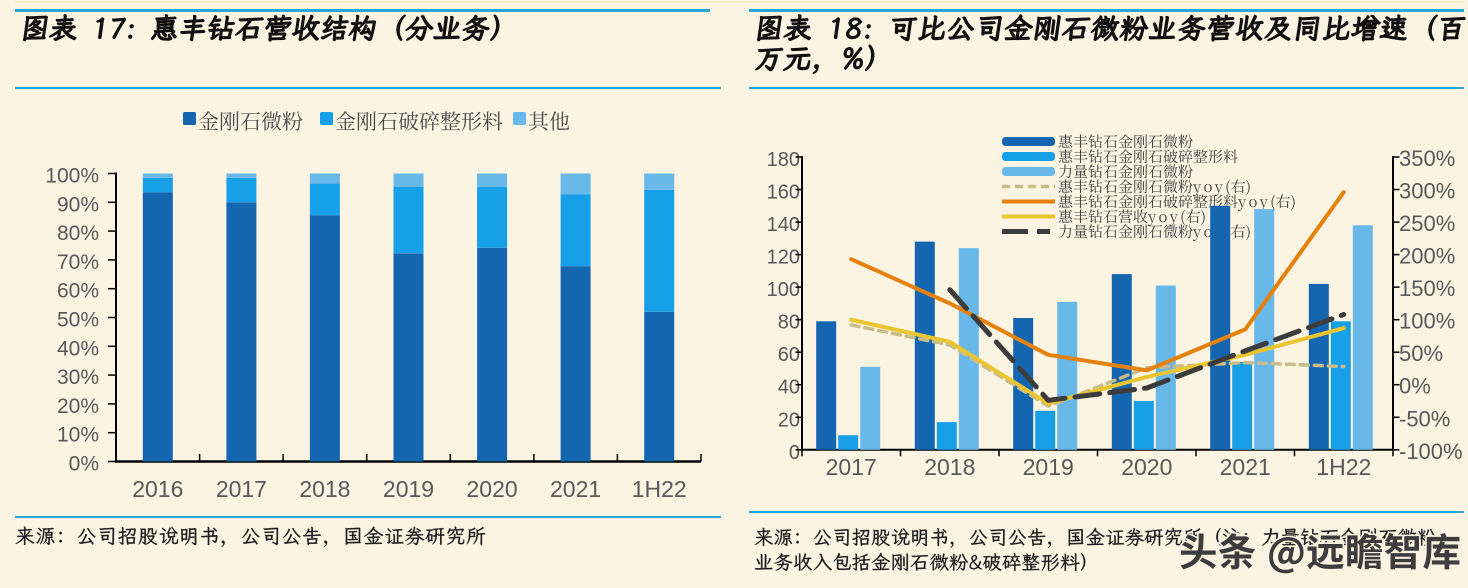 The width and height of the screenshot is (1468, 588). I want to click on svg-text: 60, so click(789, 355).